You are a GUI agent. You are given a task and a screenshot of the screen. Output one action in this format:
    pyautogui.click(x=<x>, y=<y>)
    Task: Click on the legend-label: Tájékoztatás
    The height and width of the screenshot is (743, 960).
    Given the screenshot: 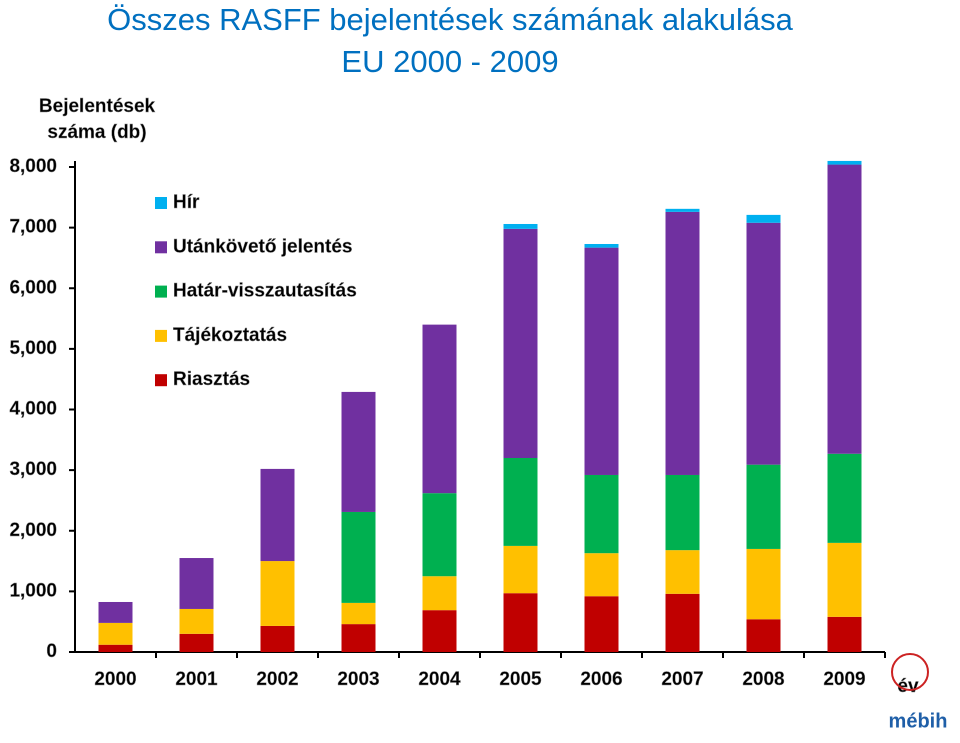 What is the action you would take?
    pyautogui.click(x=230, y=335)
    